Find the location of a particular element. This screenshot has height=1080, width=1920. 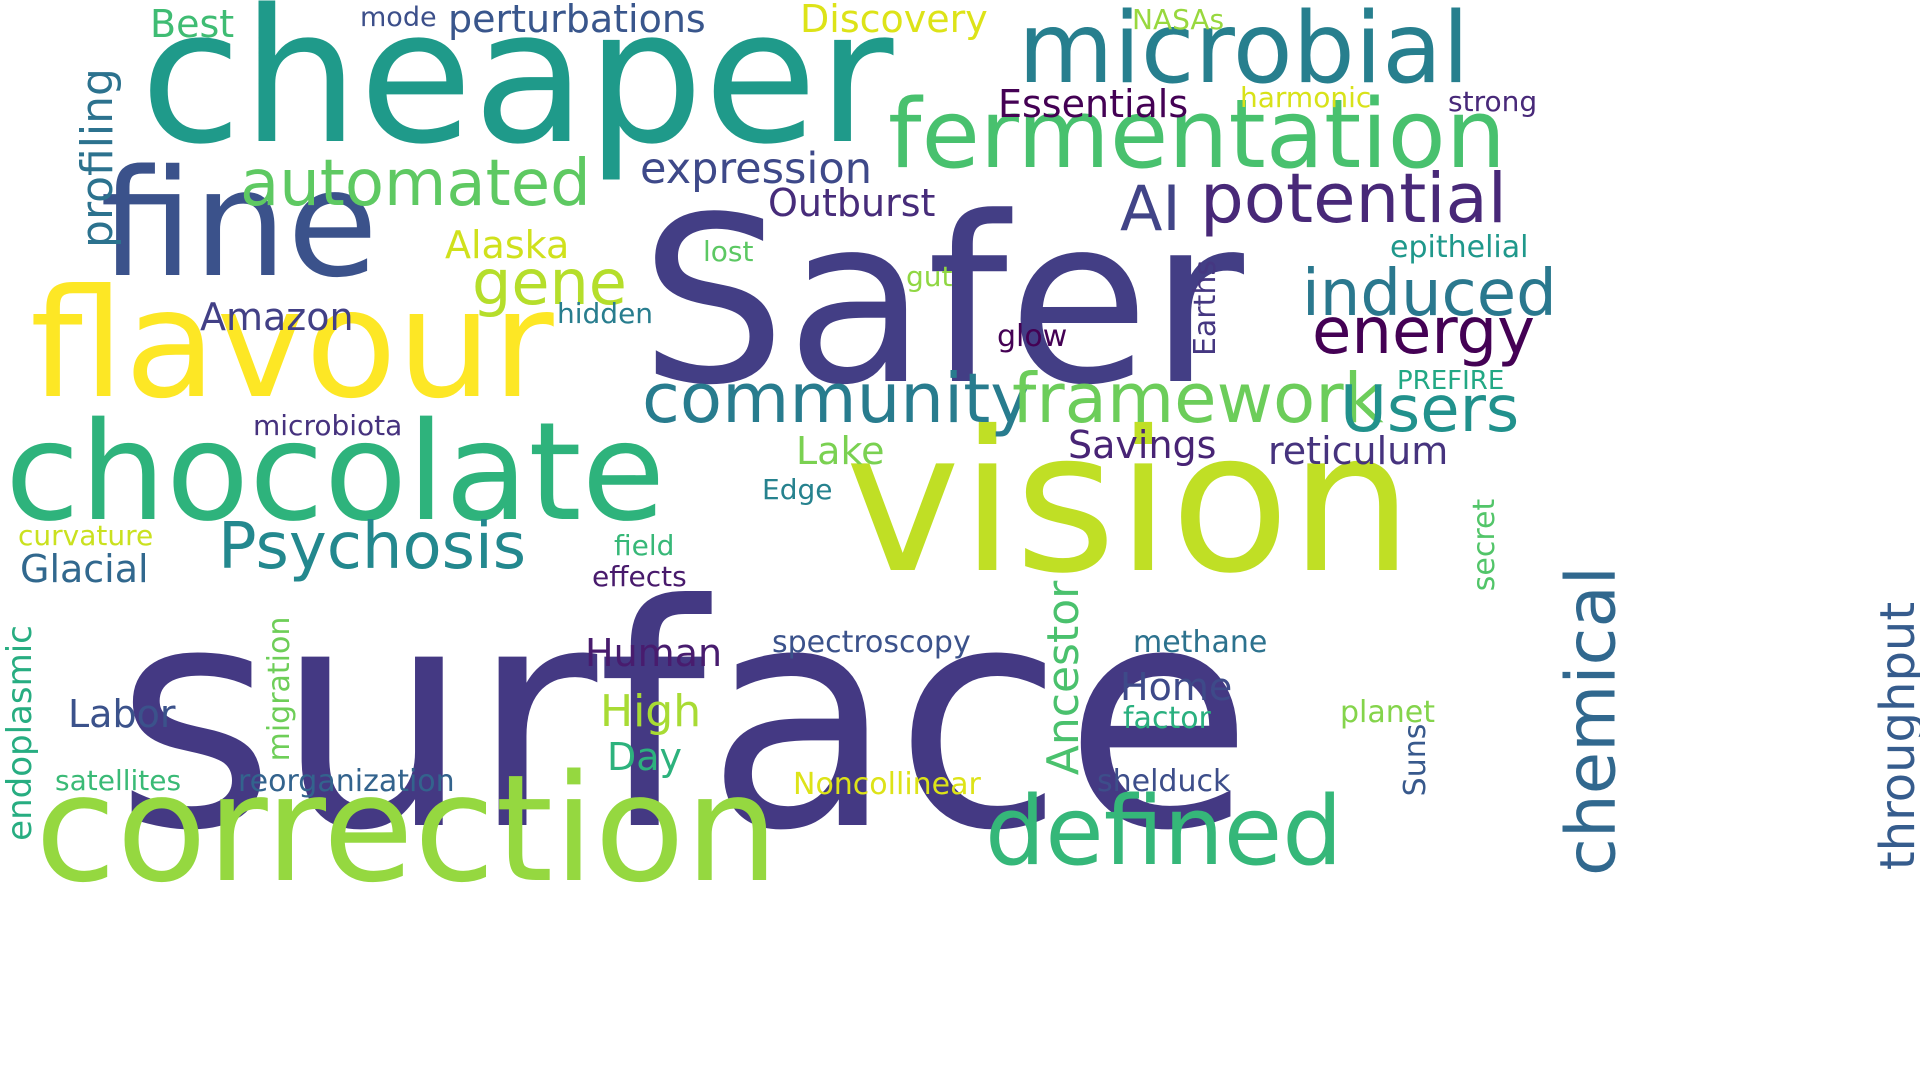

word-home: Home is located at coordinates (1176, 687).